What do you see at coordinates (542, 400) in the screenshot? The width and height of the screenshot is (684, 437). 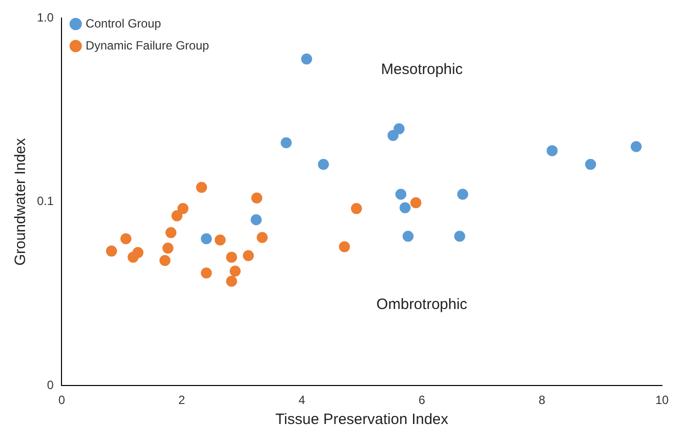 I see `x-tick-label: 8` at bounding box center [542, 400].